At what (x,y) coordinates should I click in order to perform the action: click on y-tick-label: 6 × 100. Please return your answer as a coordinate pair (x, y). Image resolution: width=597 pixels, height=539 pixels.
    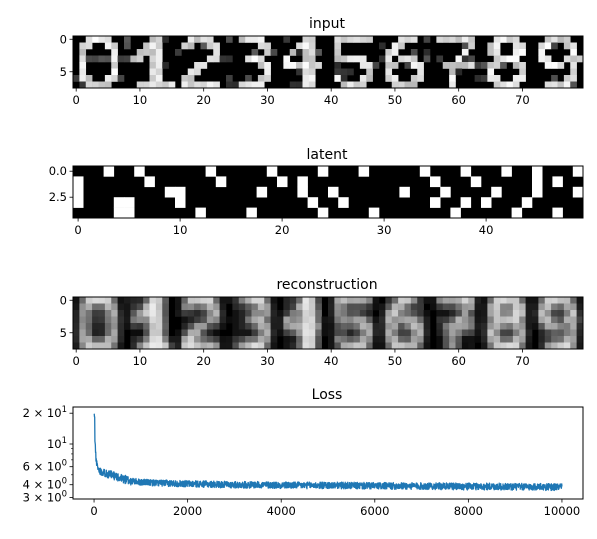
    Looking at the image, I should click on (45, 466).